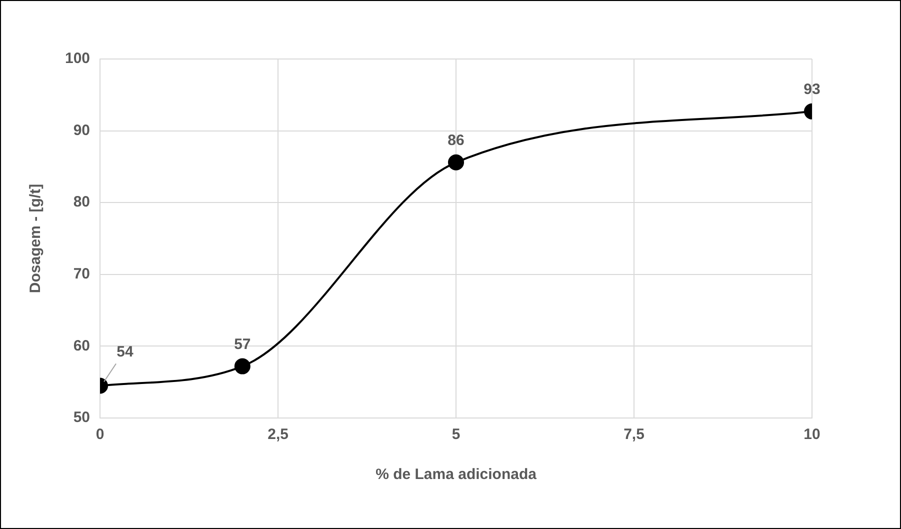  Describe the element at coordinates (242, 344) in the screenshot. I see `data-label: 57` at that location.